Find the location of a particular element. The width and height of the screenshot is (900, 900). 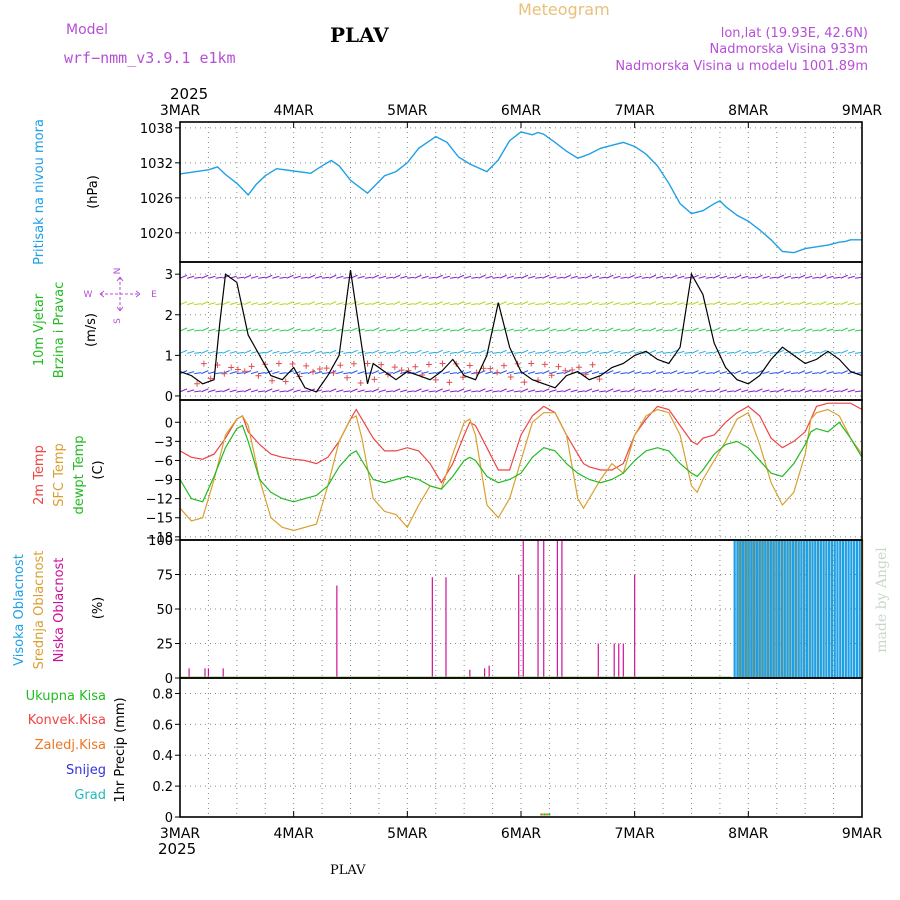

bottom-time-axis: 3MAR 4MAR 5MAR 6MAR 7MAR 8MAR 9MAR is located at coordinates (521, 834).